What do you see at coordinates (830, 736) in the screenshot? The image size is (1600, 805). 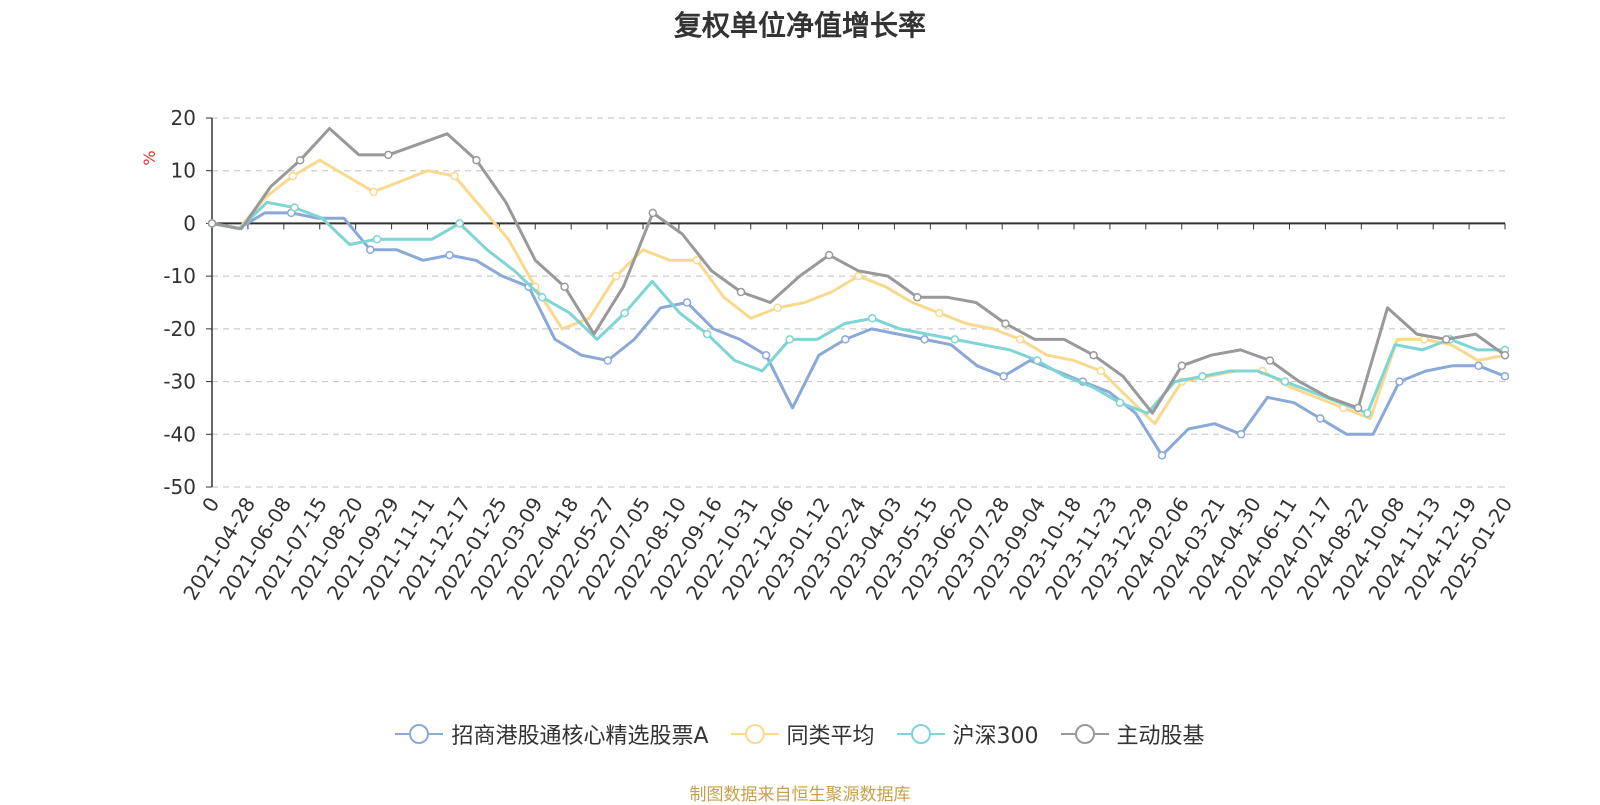 I see `legend-label: 同类平均` at bounding box center [830, 736].